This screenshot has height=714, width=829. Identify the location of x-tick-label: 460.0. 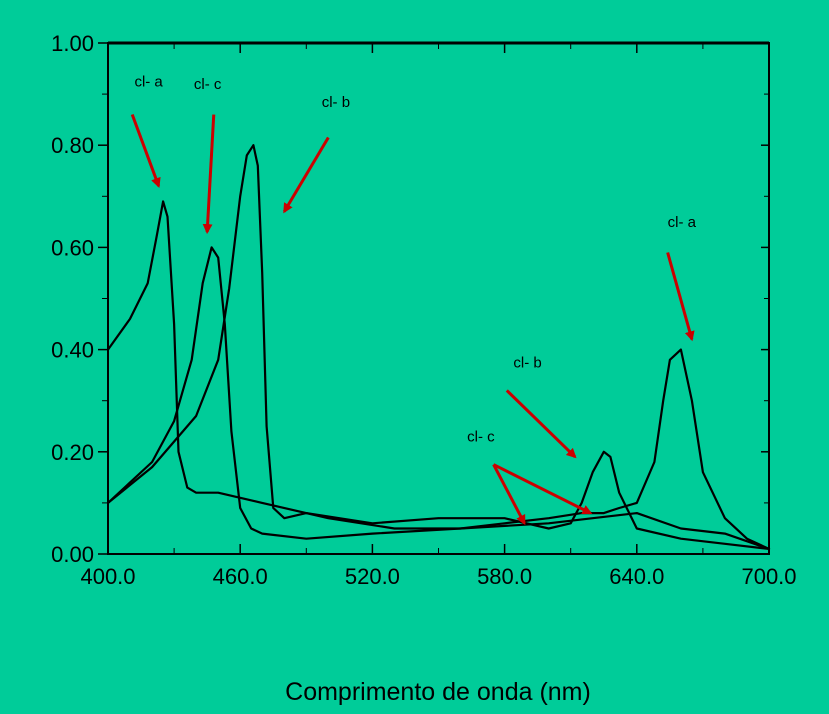
(240, 576).